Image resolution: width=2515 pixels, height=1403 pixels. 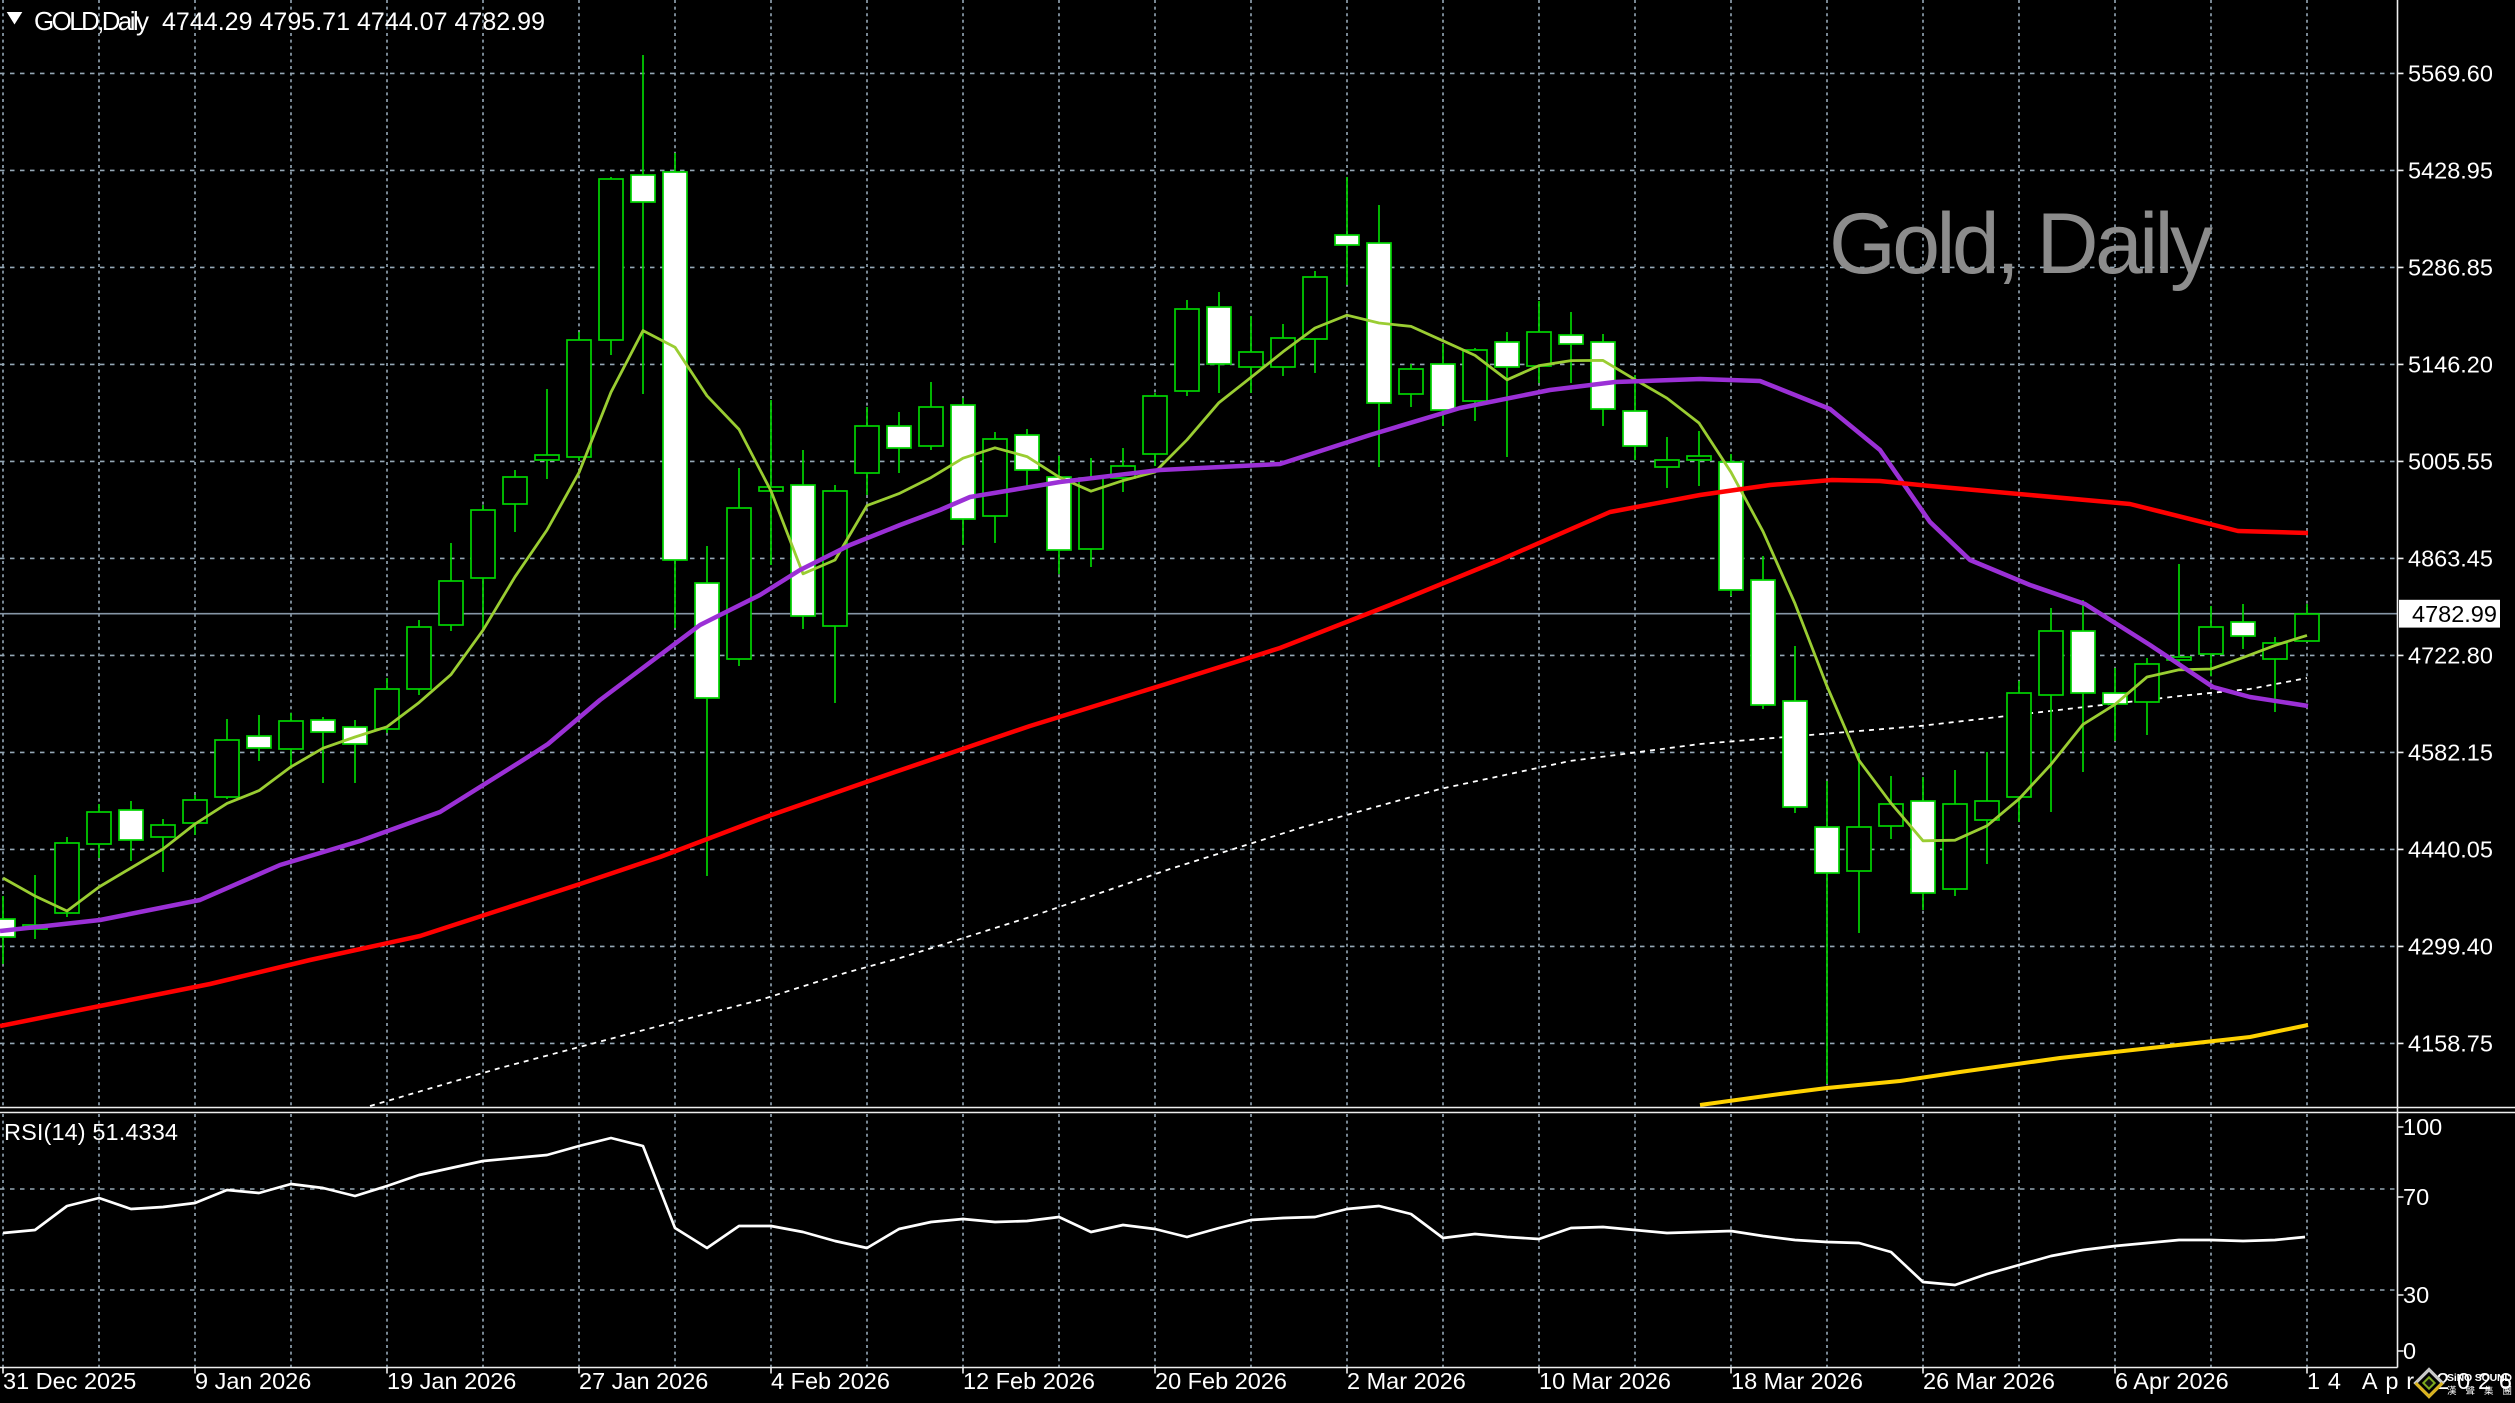 I want to click on svg-text: 4722.80, so click(x=2450, y=655).